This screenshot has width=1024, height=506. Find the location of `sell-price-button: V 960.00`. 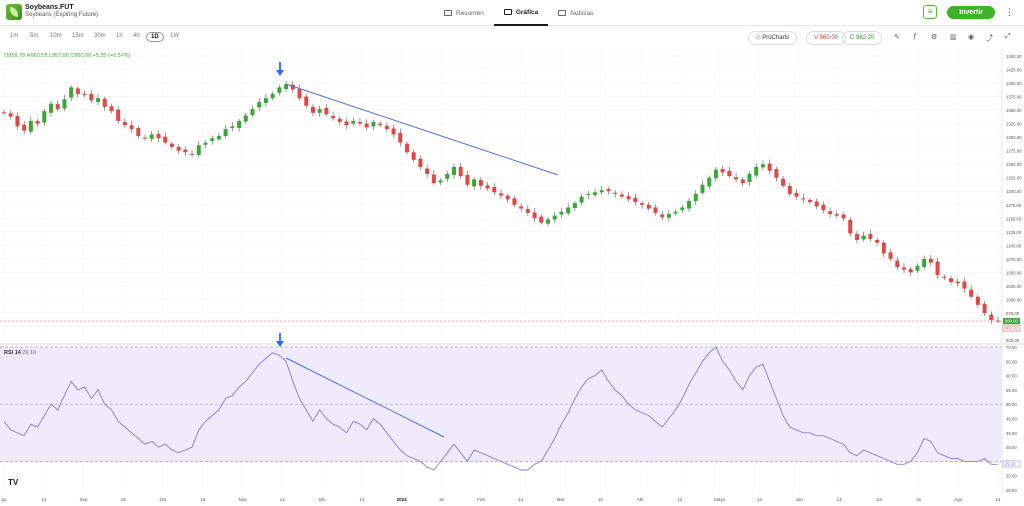

sell-price-button: V 960.00 is located at coordinates (826, 38).